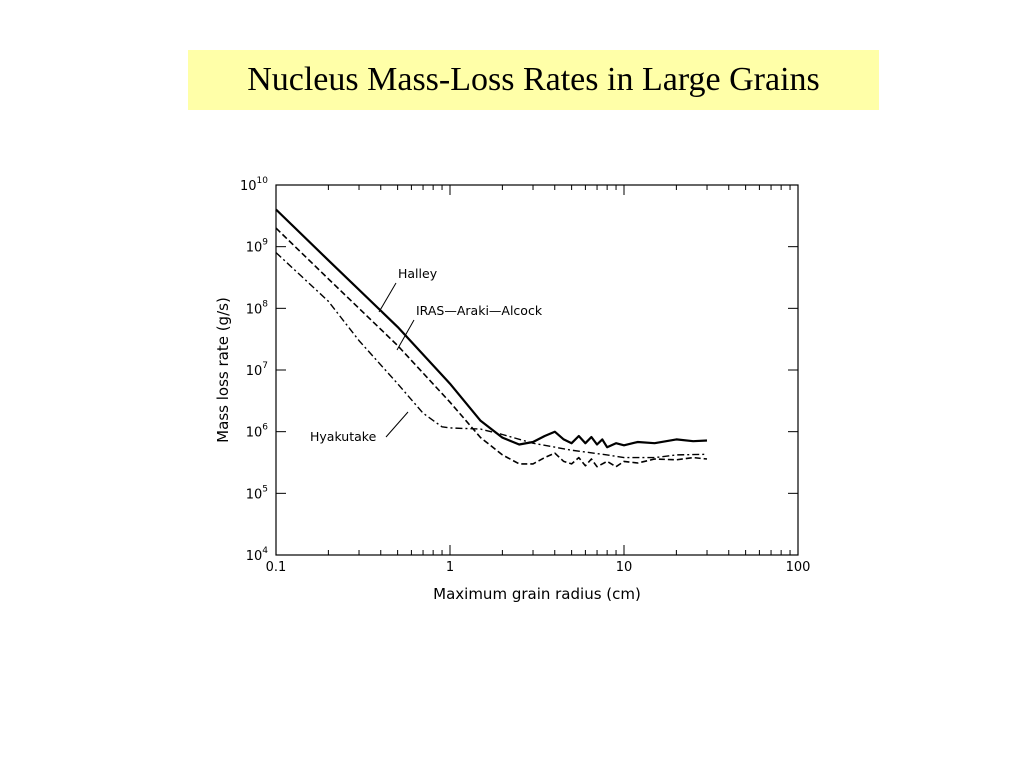 The width and height of the screenshot is (1024, 768). What do you see at coordinates (257, 493) in the screenshot?
I see `y-tick-label: 10⁵` at bounding box center [257, 493].